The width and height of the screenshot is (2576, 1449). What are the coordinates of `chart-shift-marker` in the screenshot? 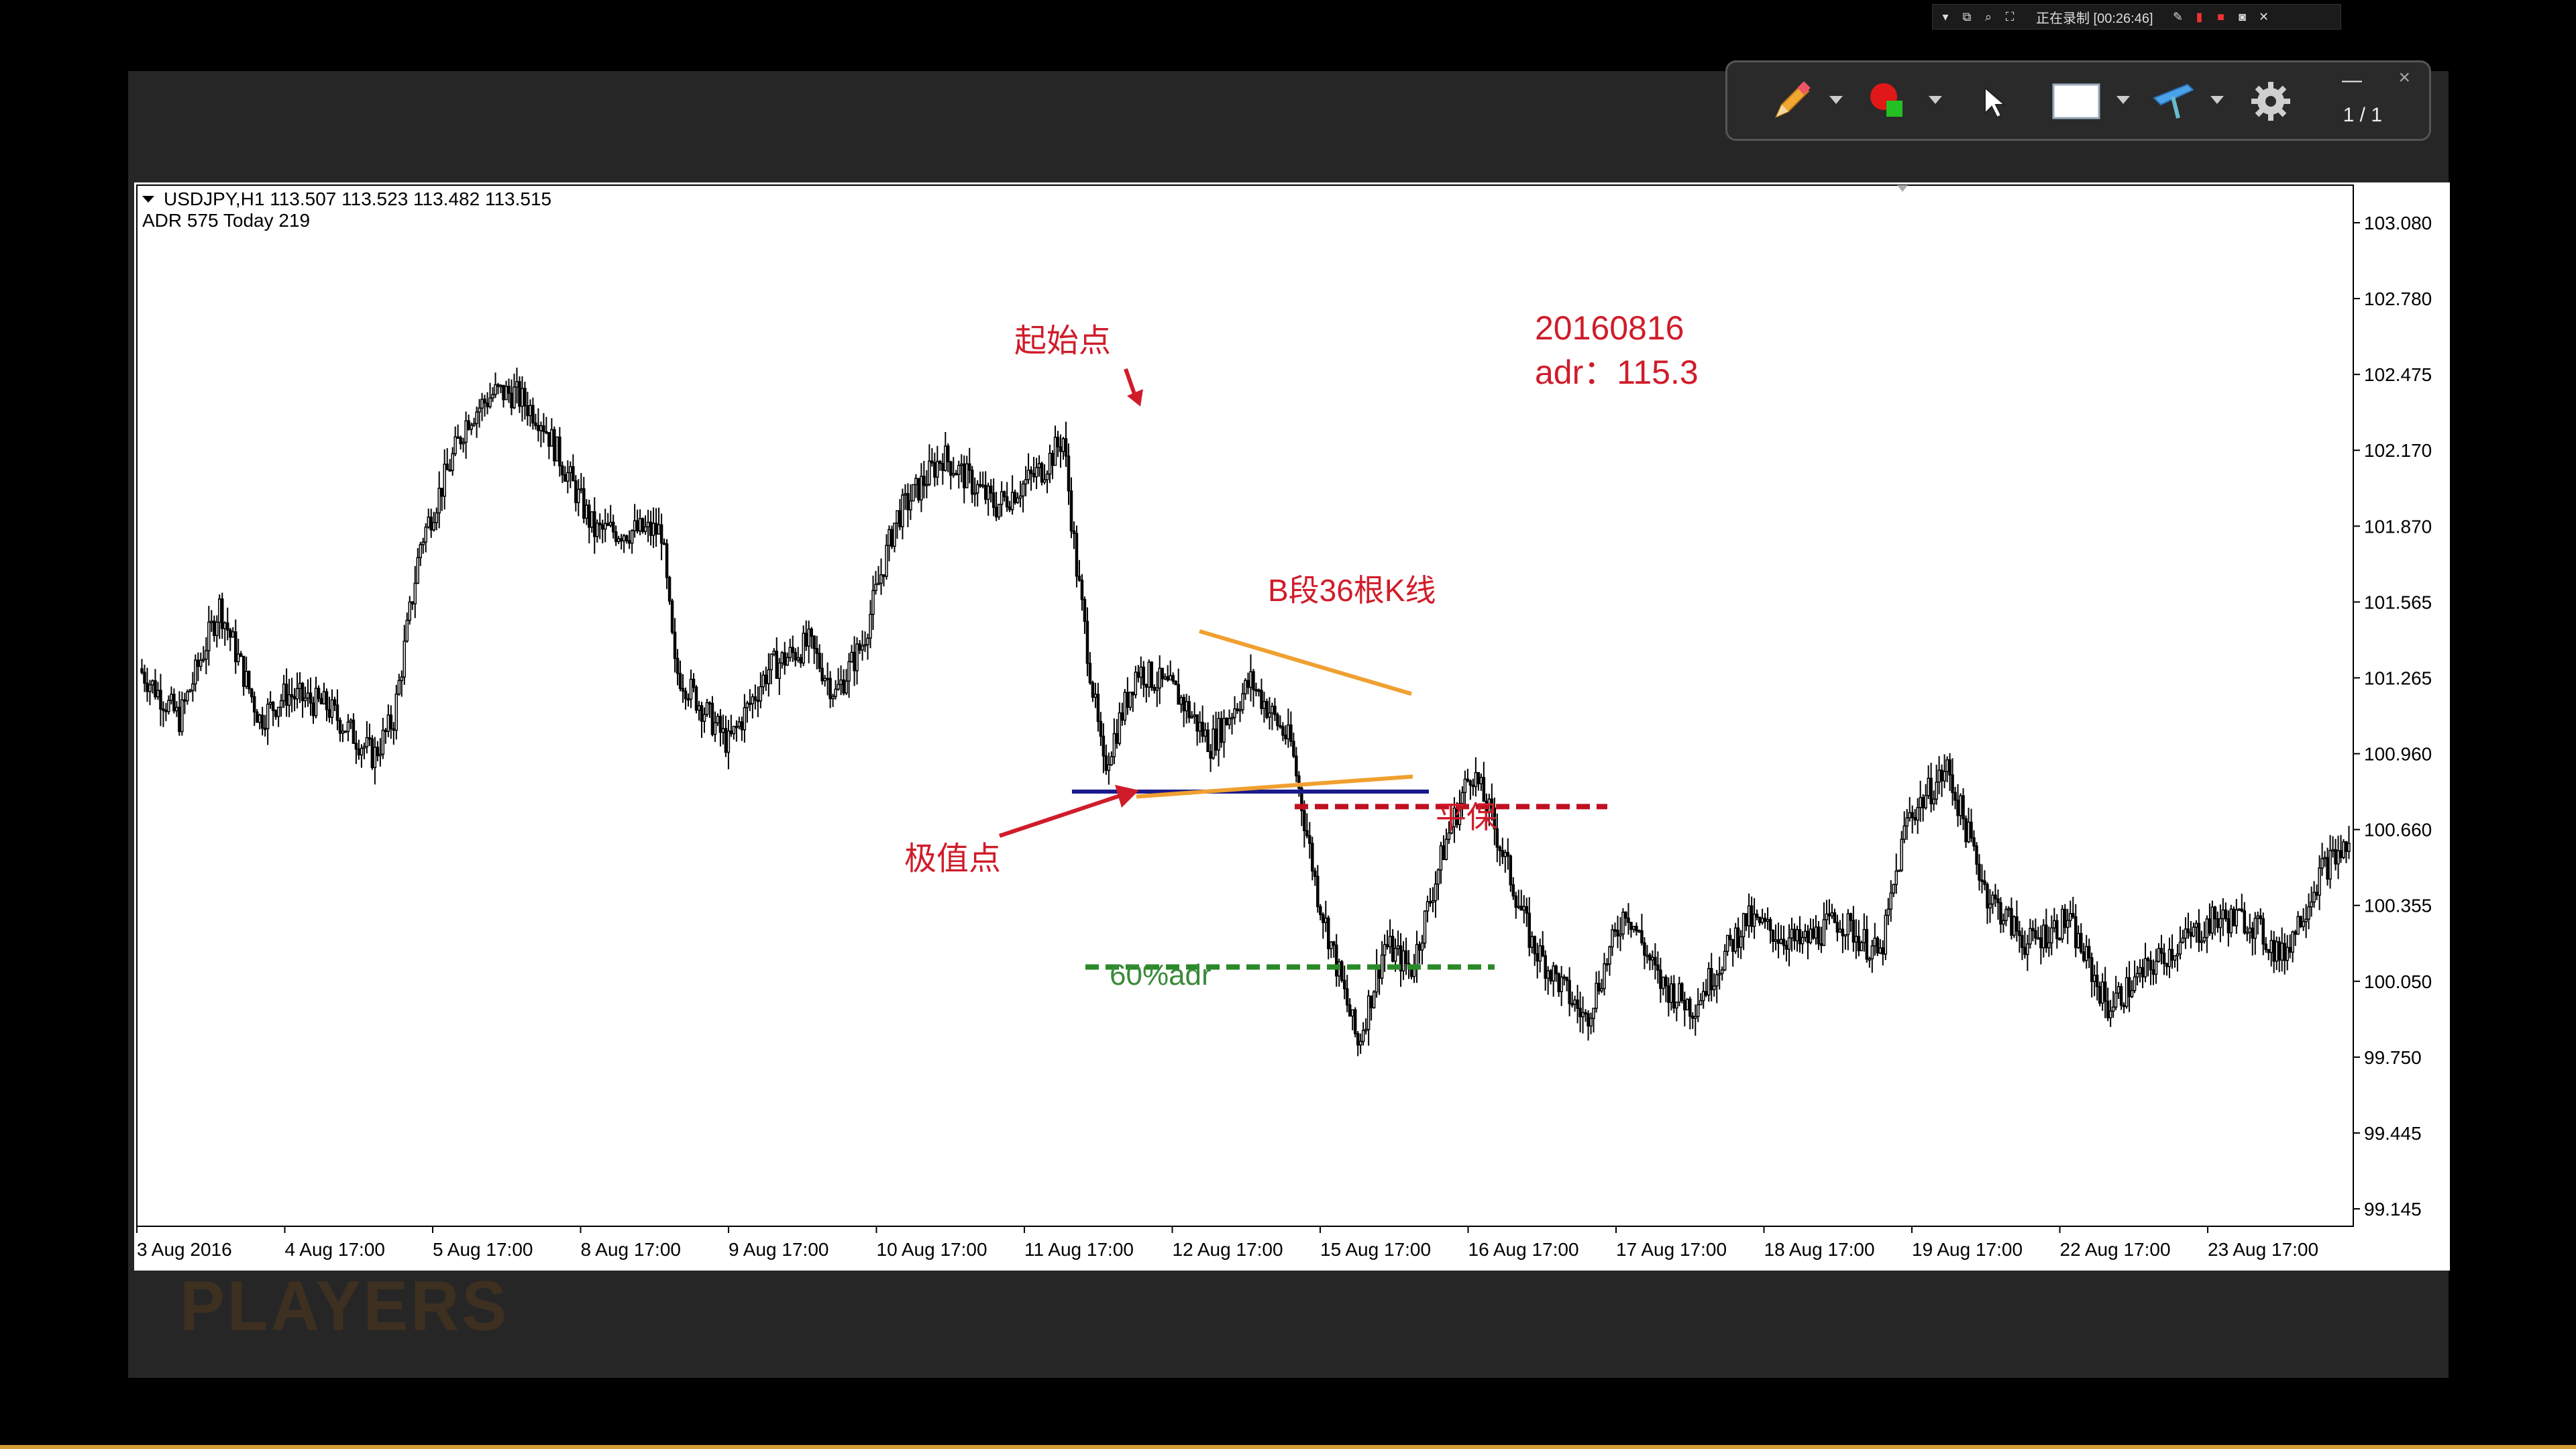 It's located at (1902, 188).